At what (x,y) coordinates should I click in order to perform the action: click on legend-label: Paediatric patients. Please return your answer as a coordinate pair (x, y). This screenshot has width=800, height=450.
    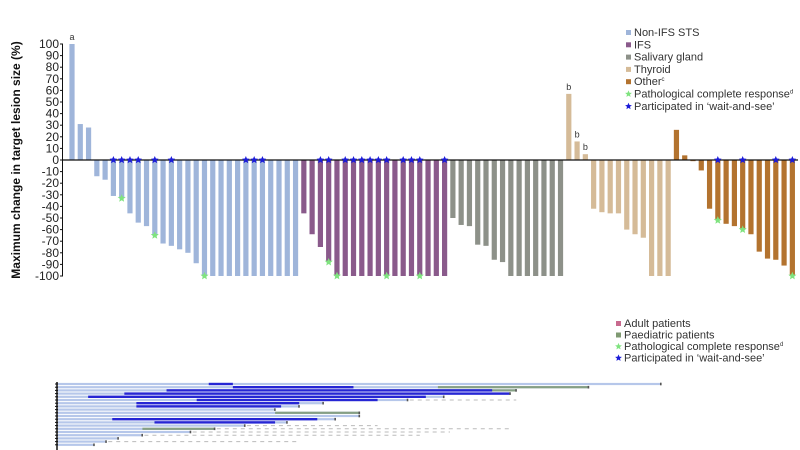
    Looking at the image, I should click on (669, 336).